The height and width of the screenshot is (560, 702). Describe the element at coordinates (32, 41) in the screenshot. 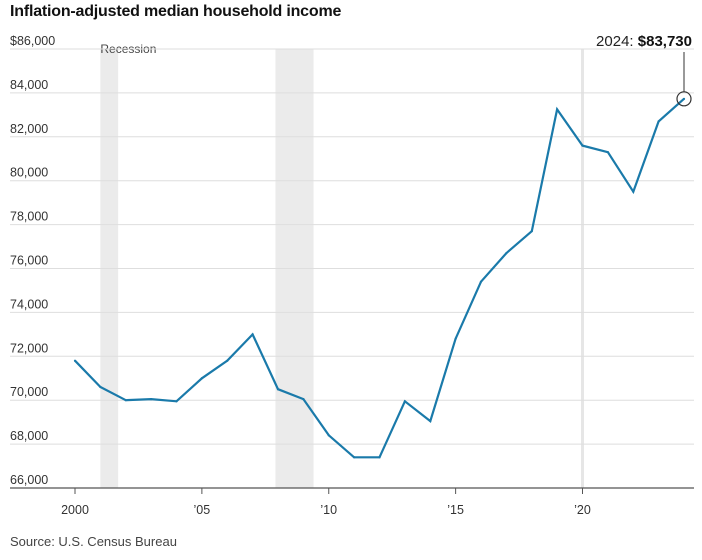

I see `y-tick-label: $86,000` at that location.